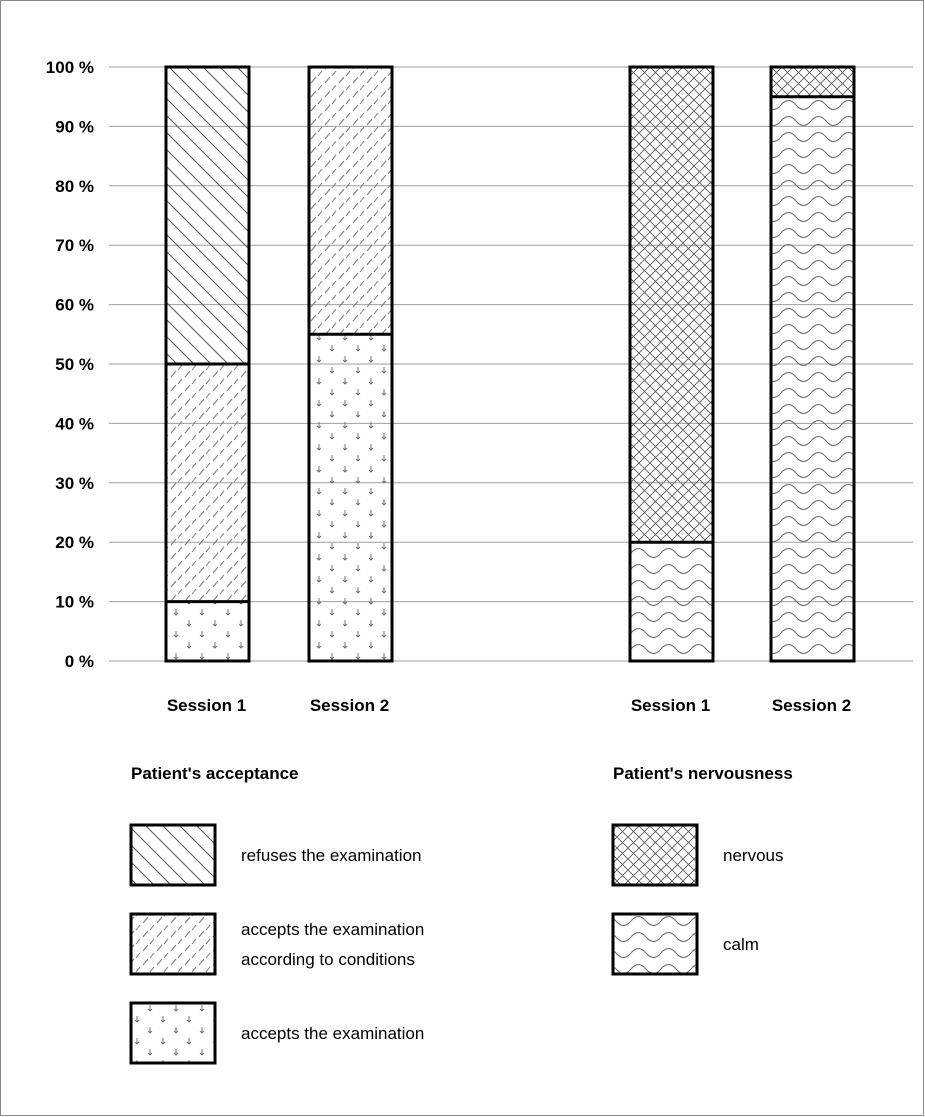  I want to click on legend-label: nervous, so click(753, 855).